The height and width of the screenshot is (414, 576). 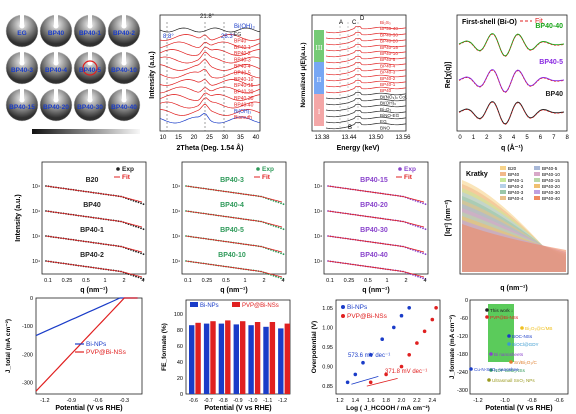 What do you see at coordinates (327, 387) in the screenshot?
I see `tafel-ytick: 0.85` at bounding box center [327, 387].